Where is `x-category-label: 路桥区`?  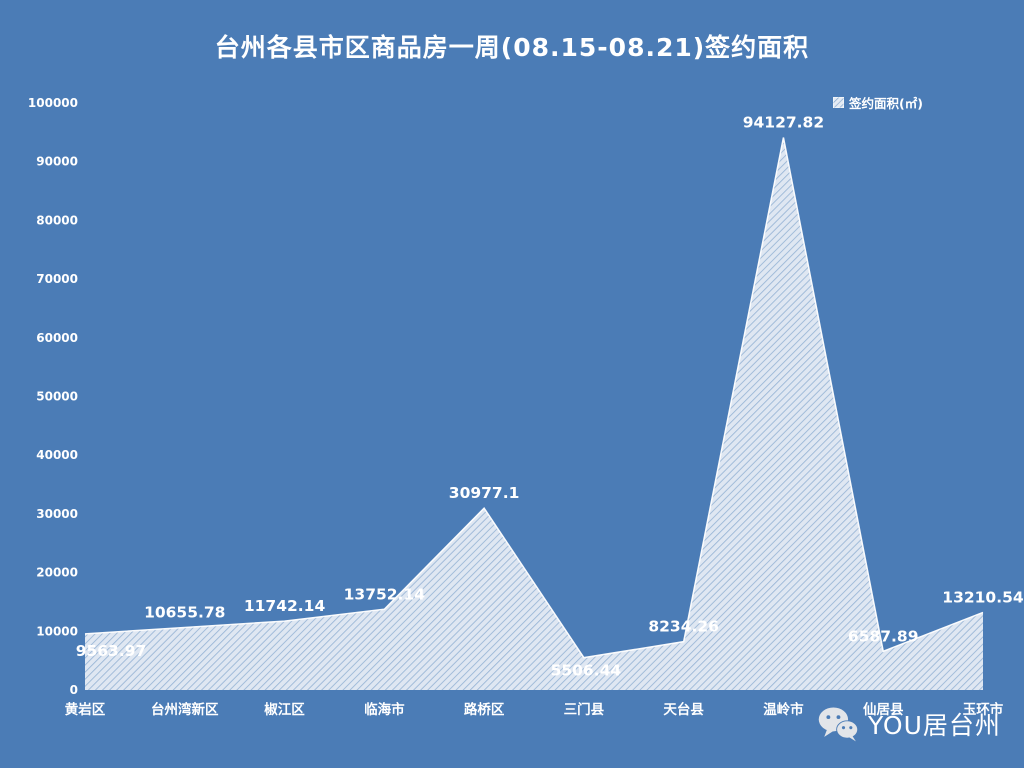 x-category-label: 路桥区 is located at coordinates (484, 709).